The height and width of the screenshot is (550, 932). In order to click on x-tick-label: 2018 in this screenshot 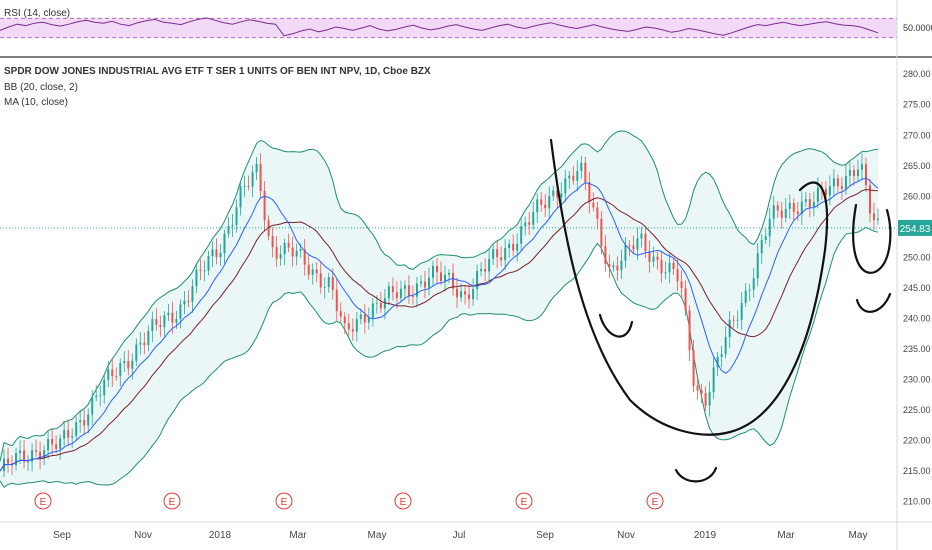, I will do `click(220, 535)`.